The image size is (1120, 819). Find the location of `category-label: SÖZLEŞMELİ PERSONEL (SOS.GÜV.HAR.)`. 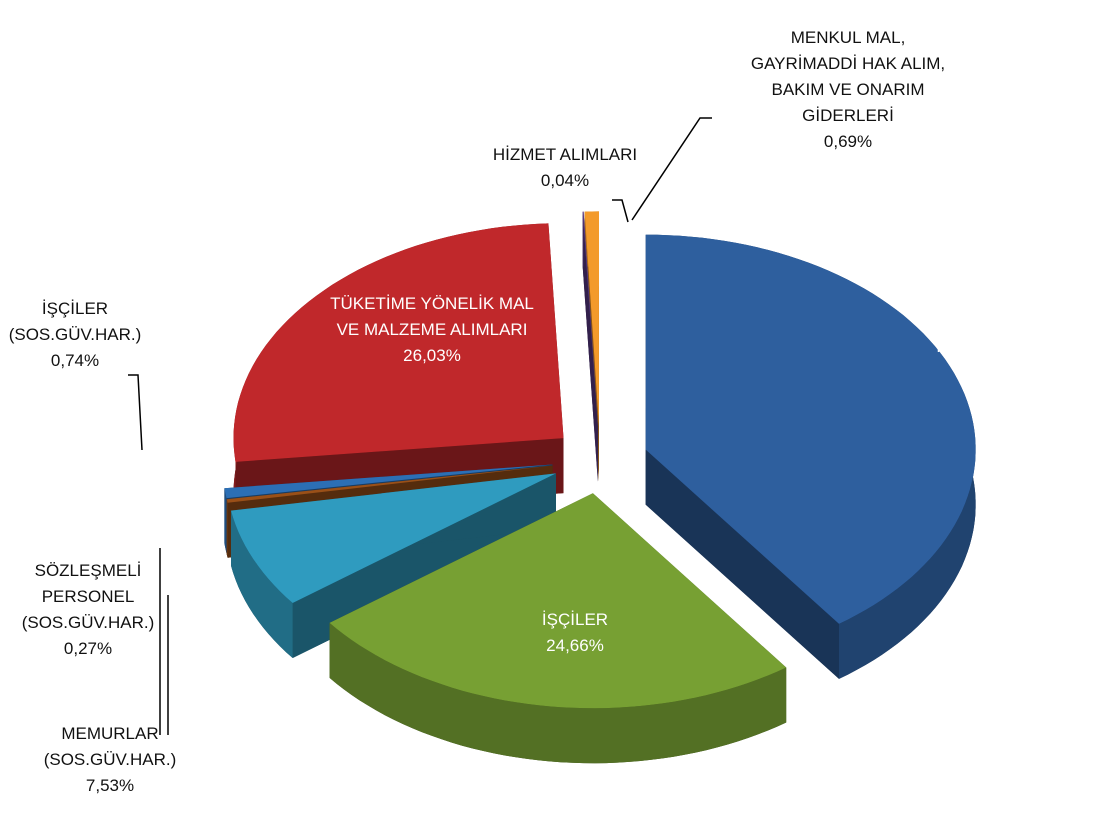

category-label: SÖZLEŞMELİ PERSONEL (SOS.GÜV.HAR.) is located at coordinates (88, 596).